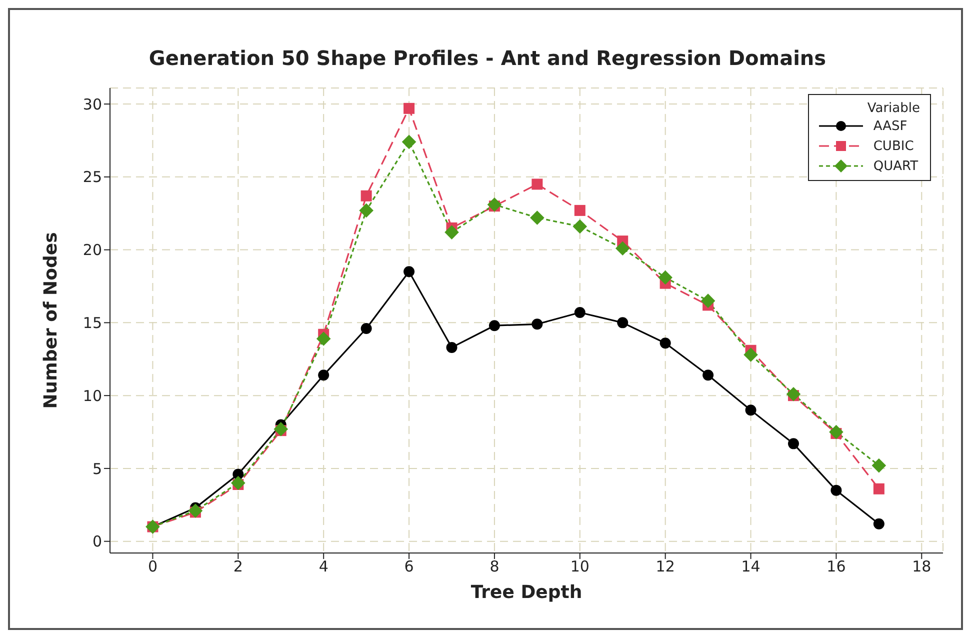 This screenshot has height=640, width=971. What do you see at coordinates (409, 567) in the screenshot?
I see `x-tick-label: 6` at bounding box center [409, 567].